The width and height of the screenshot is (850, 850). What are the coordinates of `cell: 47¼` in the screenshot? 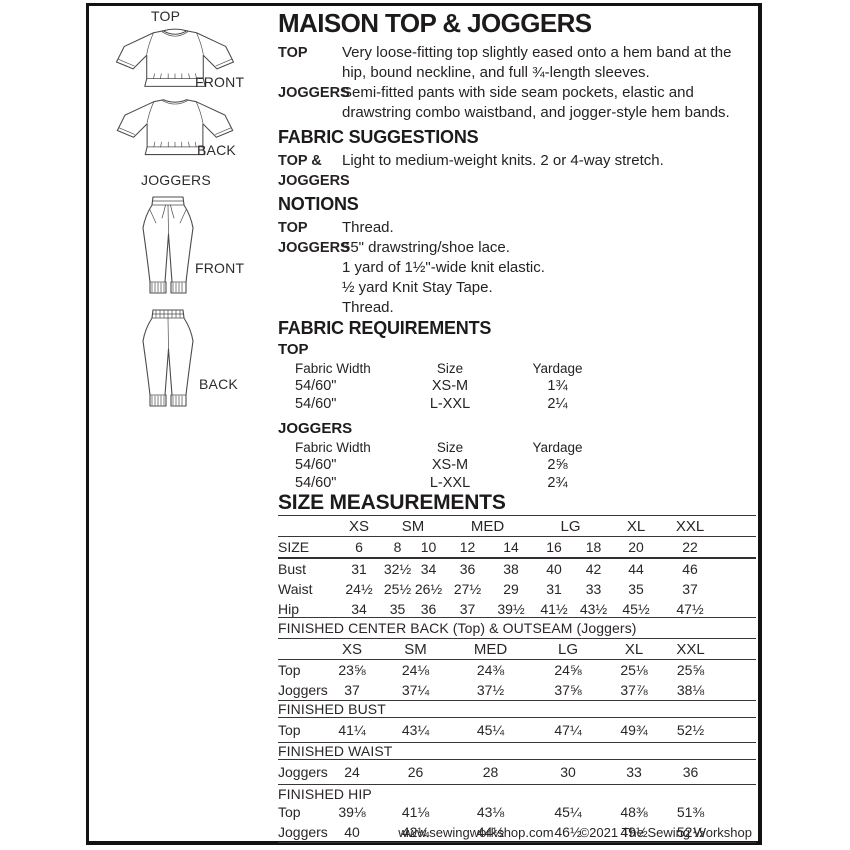 It's located at (568, 730).